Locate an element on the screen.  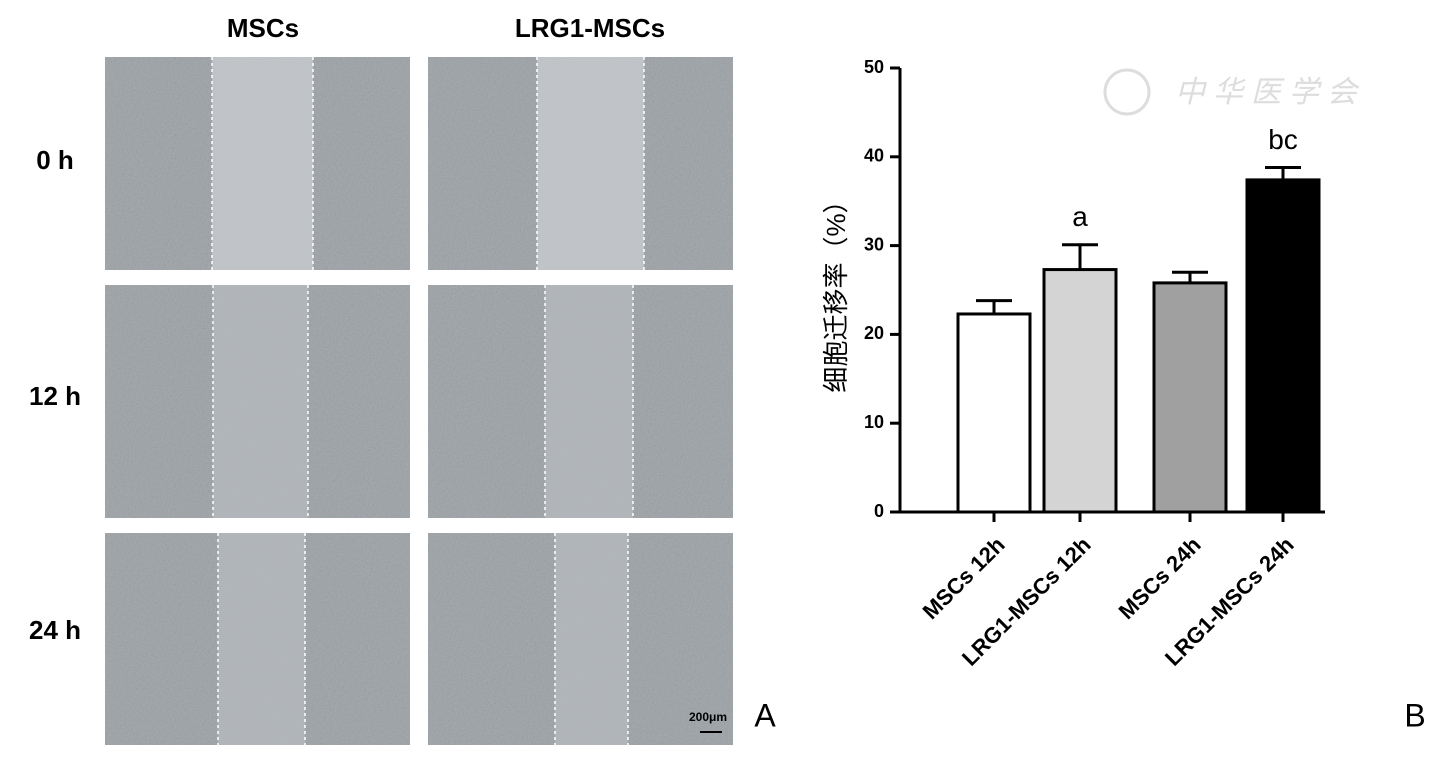
y-tick-label: 40 is located at coordinates (874, 156).